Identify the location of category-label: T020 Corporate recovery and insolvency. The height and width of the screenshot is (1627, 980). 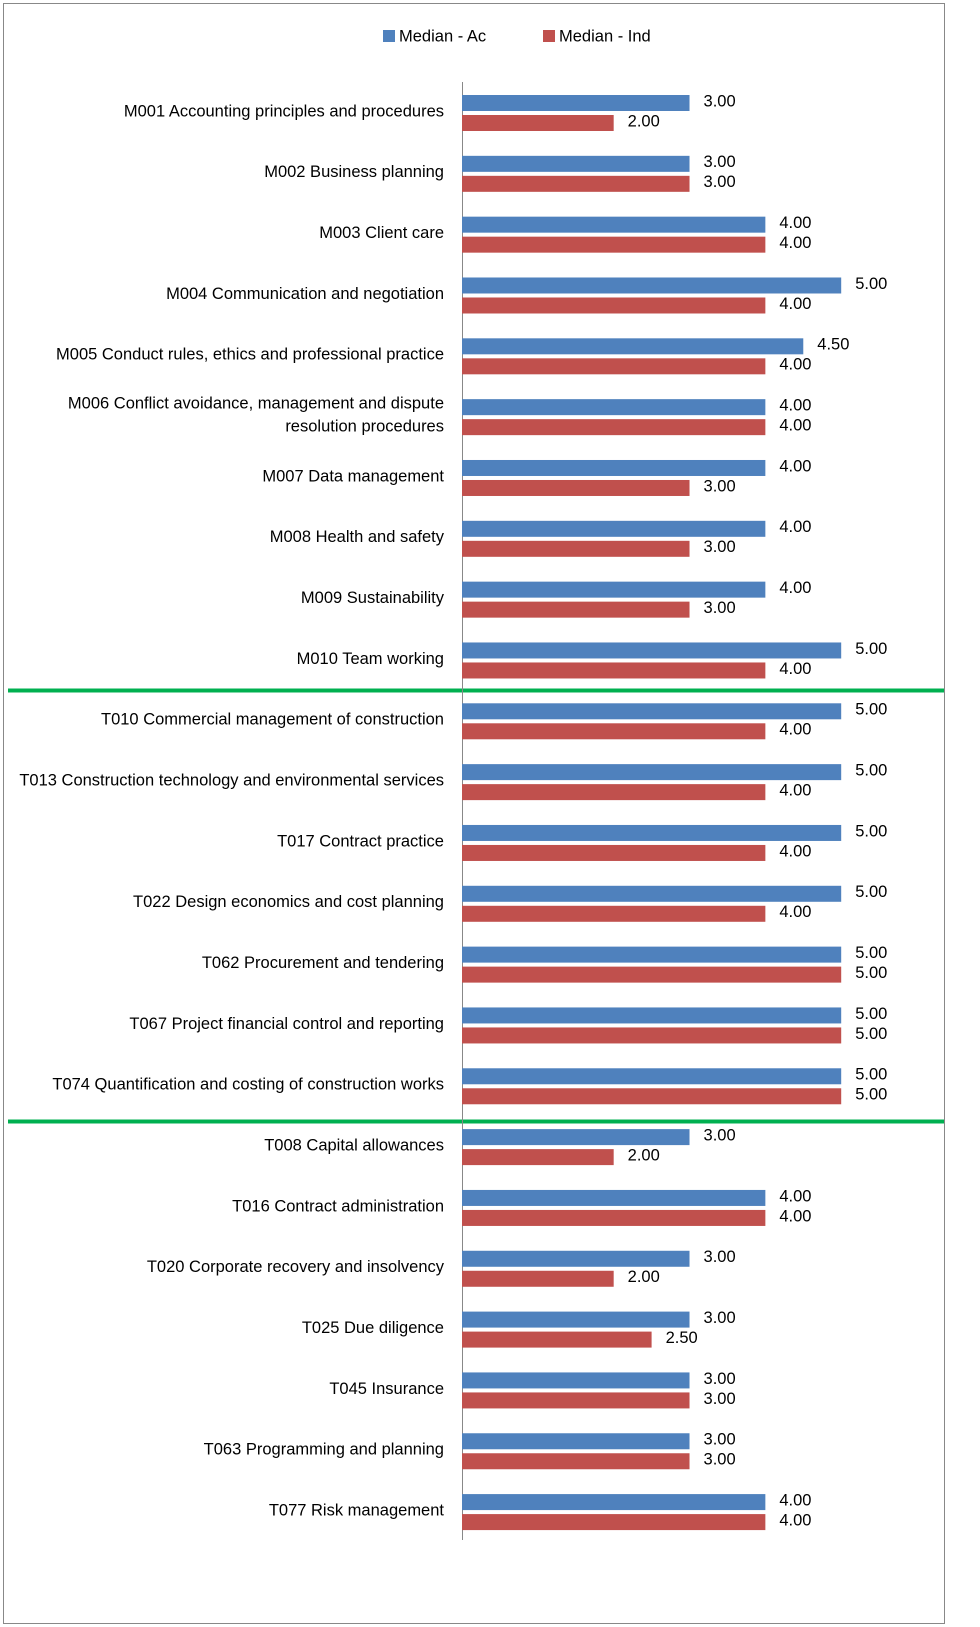
(296, 1267).